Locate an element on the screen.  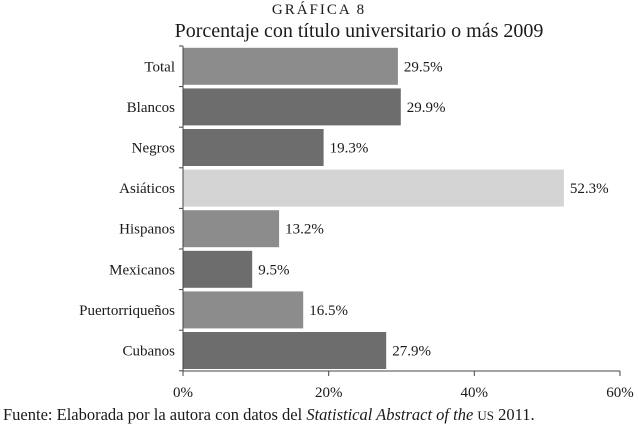
category-label-mexicanos: Mexicanos is located at coordinates (142, 270).